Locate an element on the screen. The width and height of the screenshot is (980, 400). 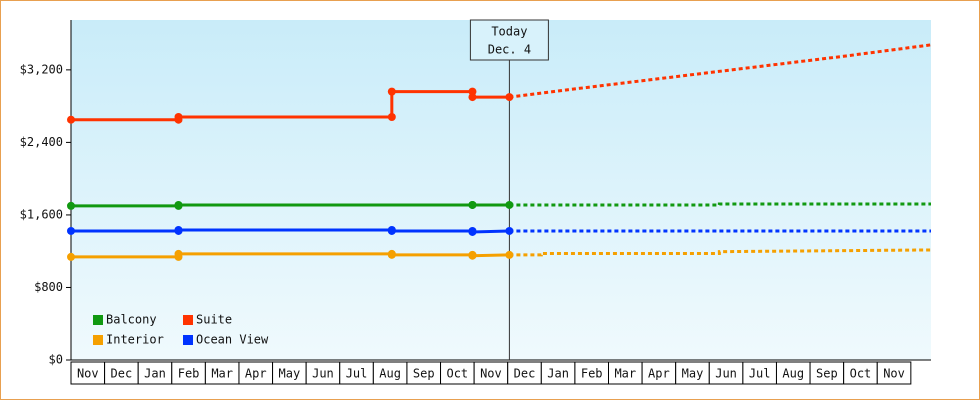
legend-label: Balcony is located at coordinates (131, 320).